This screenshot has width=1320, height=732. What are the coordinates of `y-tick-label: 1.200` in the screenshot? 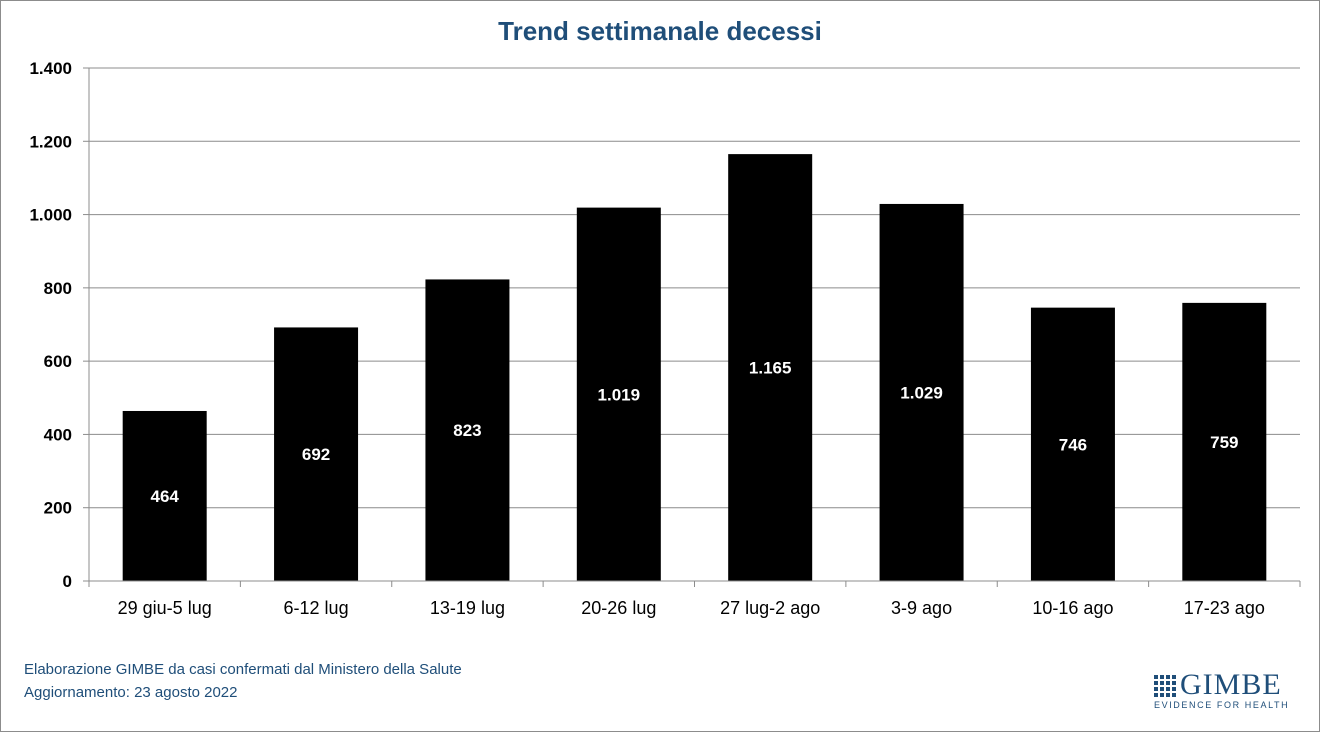 It's located at (50, 141).